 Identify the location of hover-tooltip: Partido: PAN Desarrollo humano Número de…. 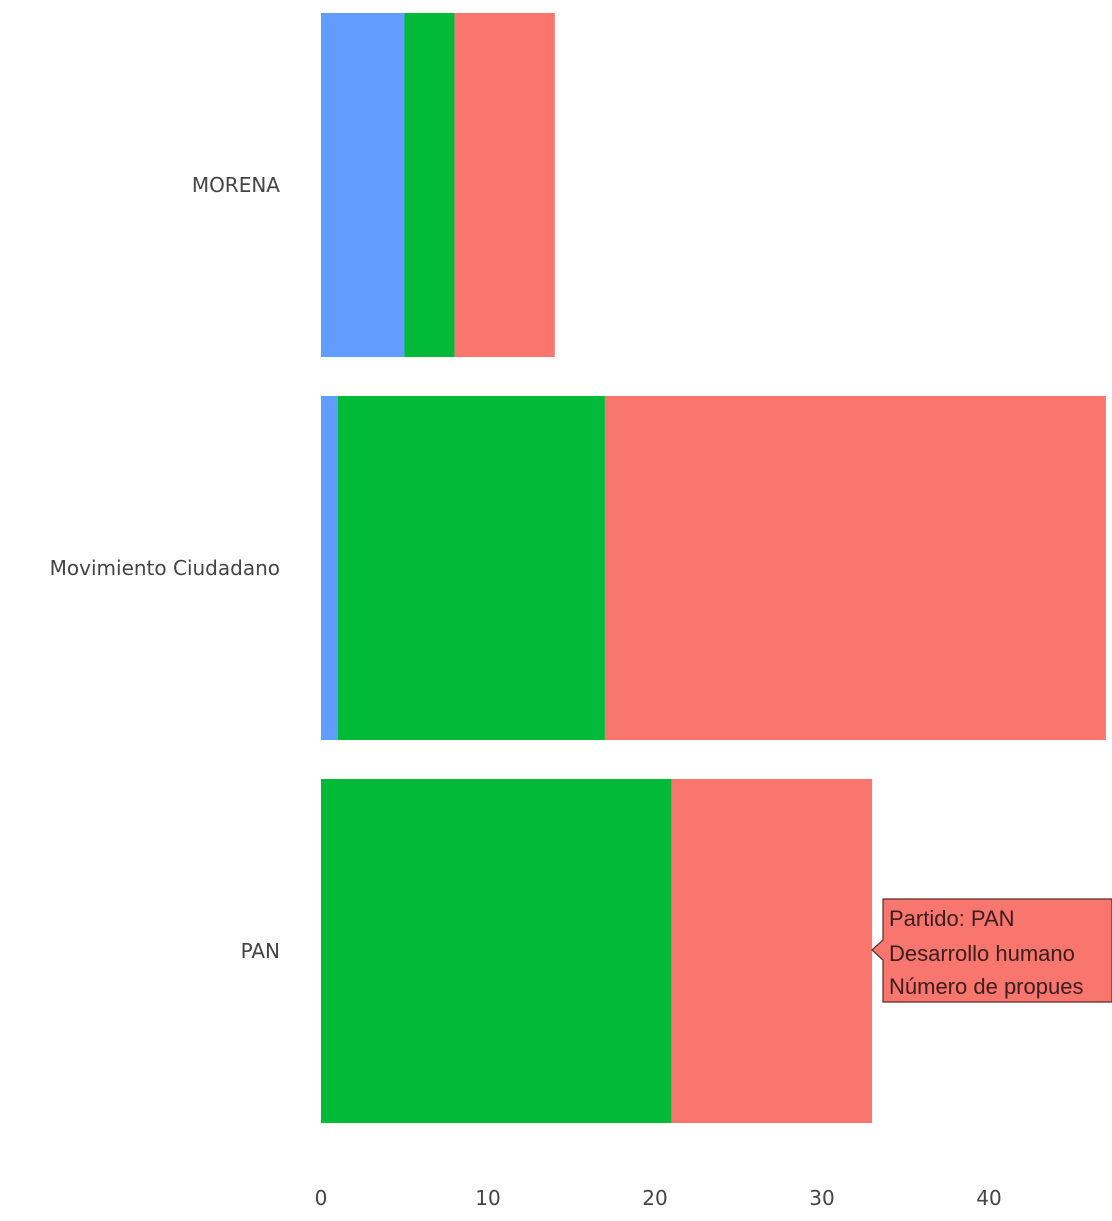
(991, 950).